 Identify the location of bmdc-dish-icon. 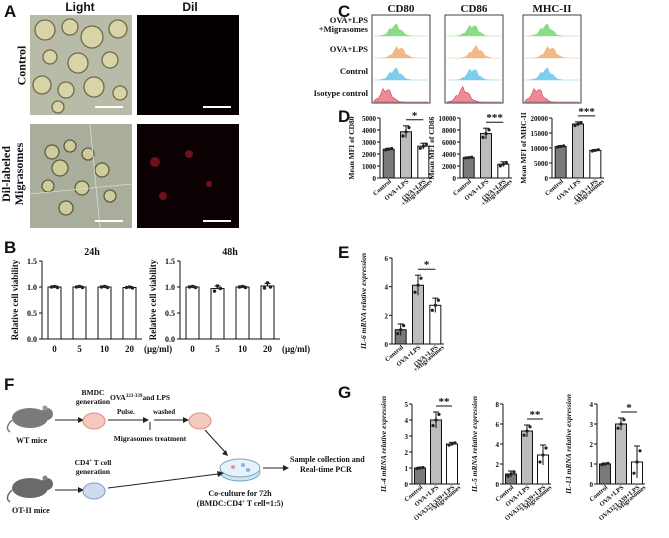
(94, 421).